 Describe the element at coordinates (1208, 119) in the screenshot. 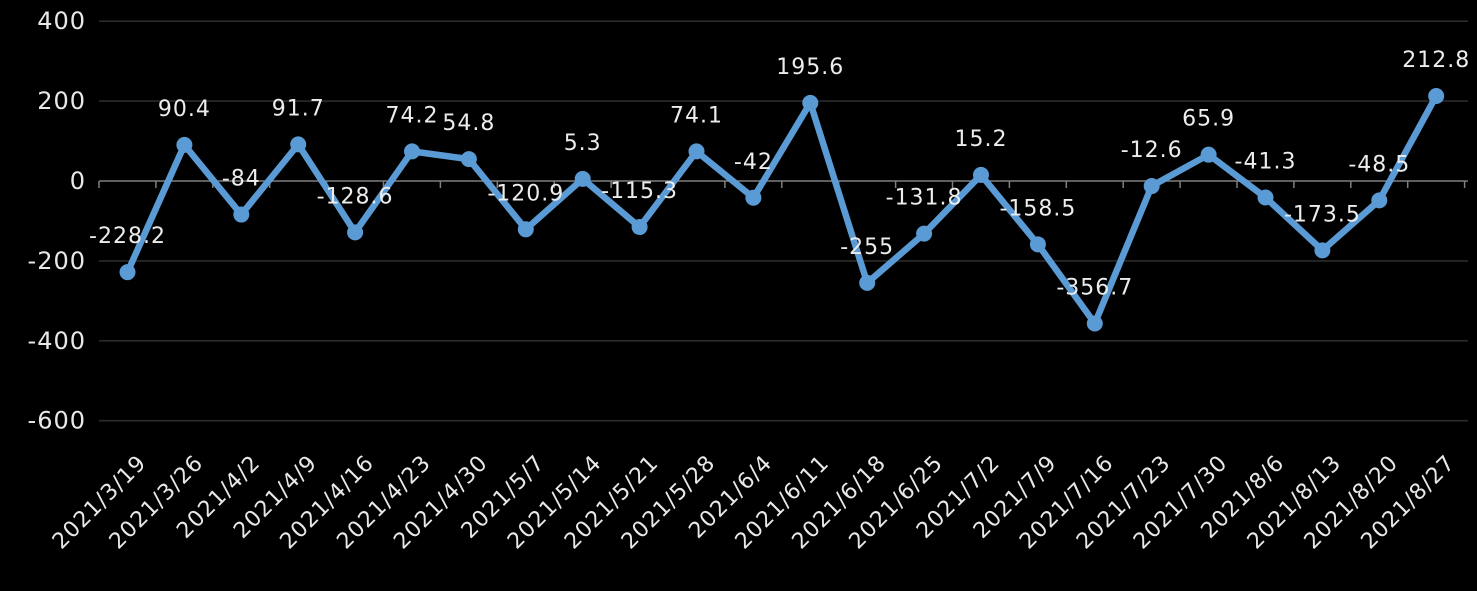

I see `data-label: 65.9` at that location.